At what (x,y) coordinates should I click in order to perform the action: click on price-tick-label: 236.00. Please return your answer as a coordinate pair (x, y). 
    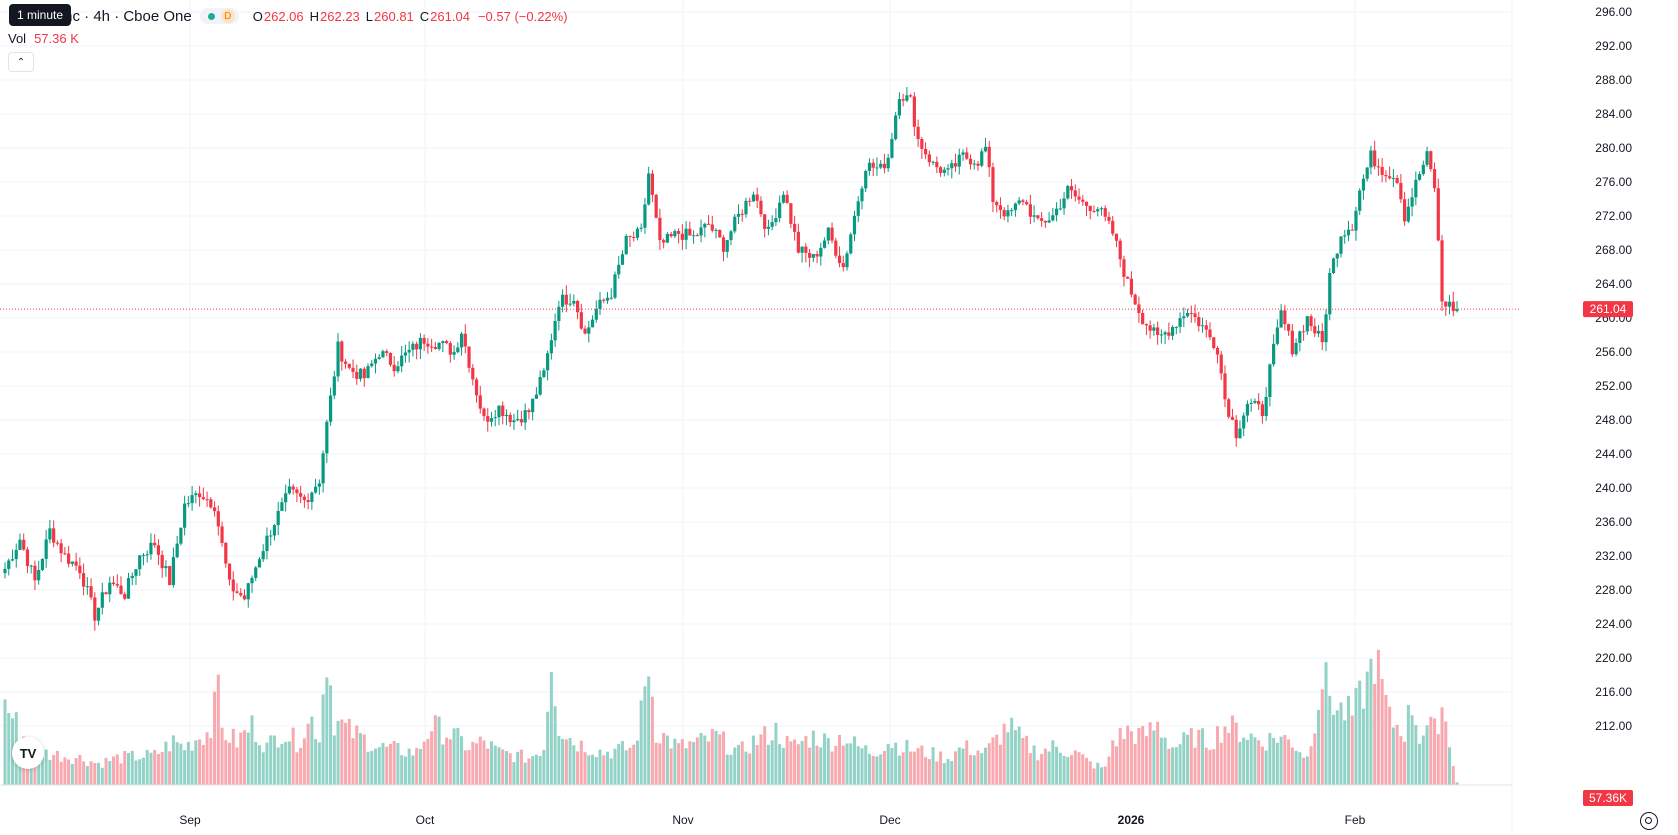
    Looking at the image, I should click on (1613, 522).